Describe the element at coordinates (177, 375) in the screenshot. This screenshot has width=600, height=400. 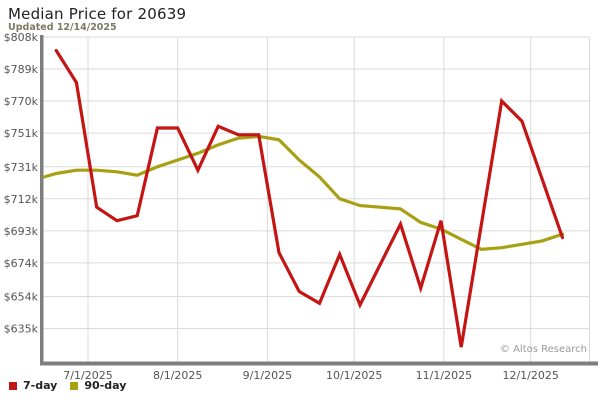
I see `x-tick-label: 8/1/2025` at that location.